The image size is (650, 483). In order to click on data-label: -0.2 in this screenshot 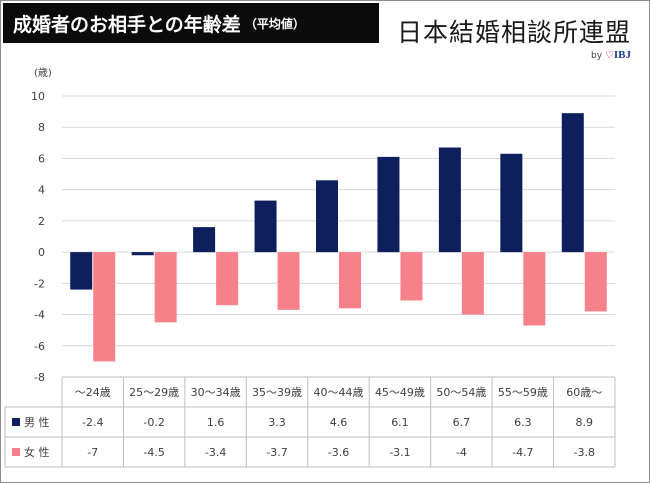, I will do `click(153, 422)`.